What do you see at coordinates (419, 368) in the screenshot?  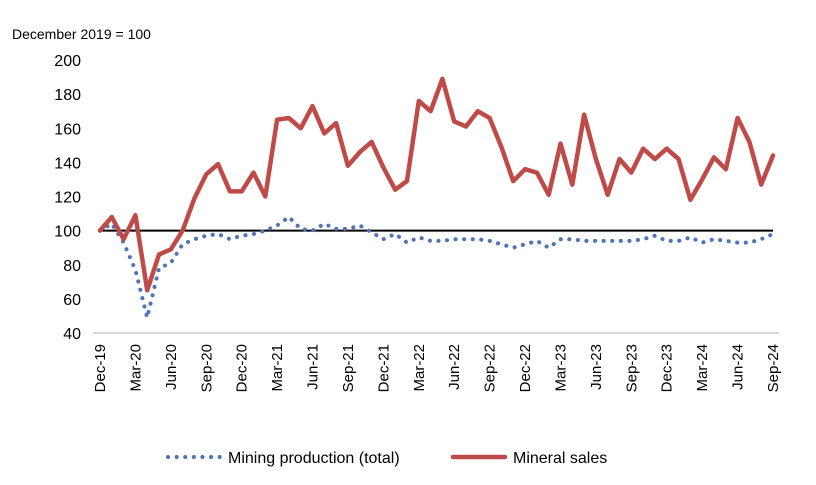 I see `x-tick-label: Mar-22` at bounding box center [419, 368].